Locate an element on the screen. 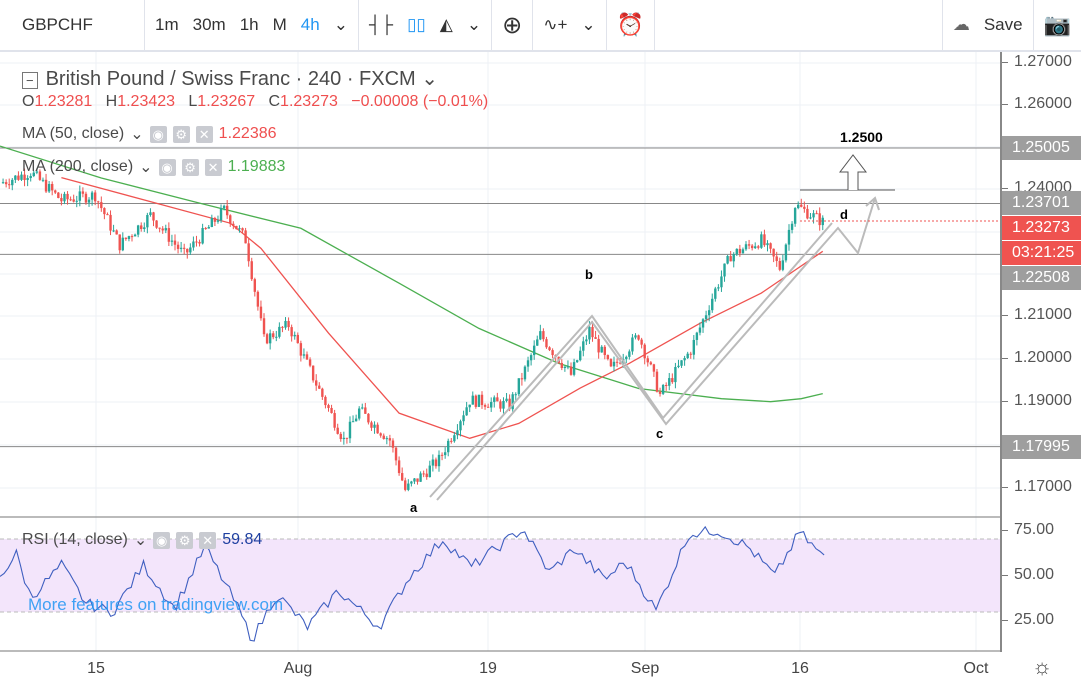  interval-30m: 30m is located at coordinates (209, 24).